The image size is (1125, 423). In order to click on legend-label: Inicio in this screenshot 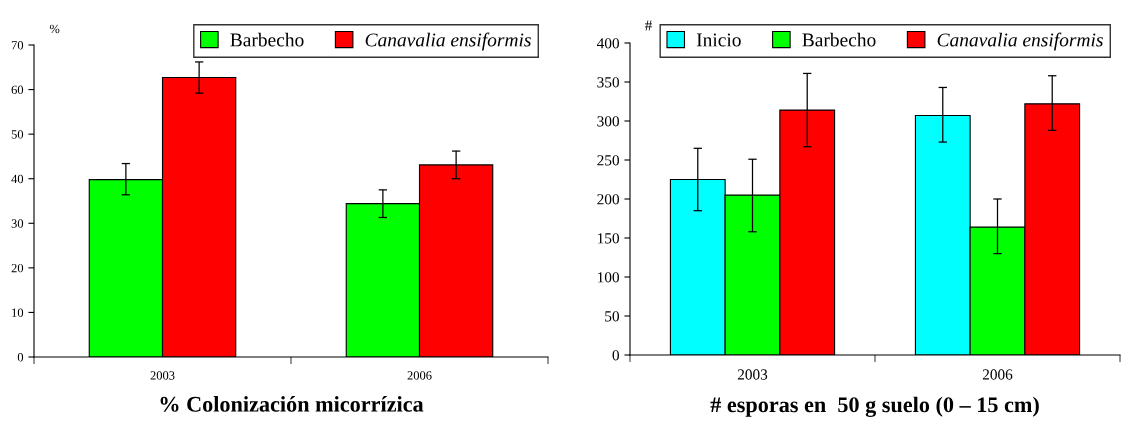, I will do `click(718, 40)`.